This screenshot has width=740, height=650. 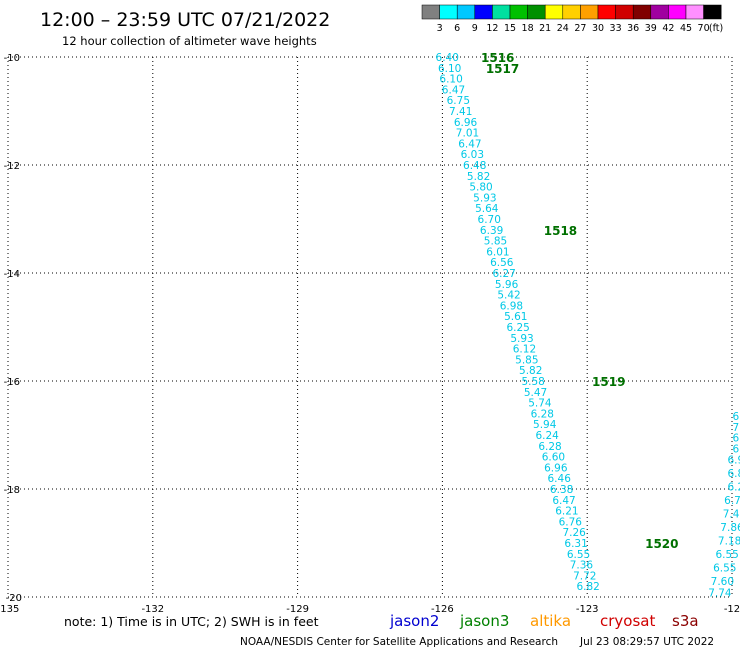 What do you see at coordinates (517, 328) in the screenshot?
I see `wave-height-value: 6.25` at bounding box center [517, 328].